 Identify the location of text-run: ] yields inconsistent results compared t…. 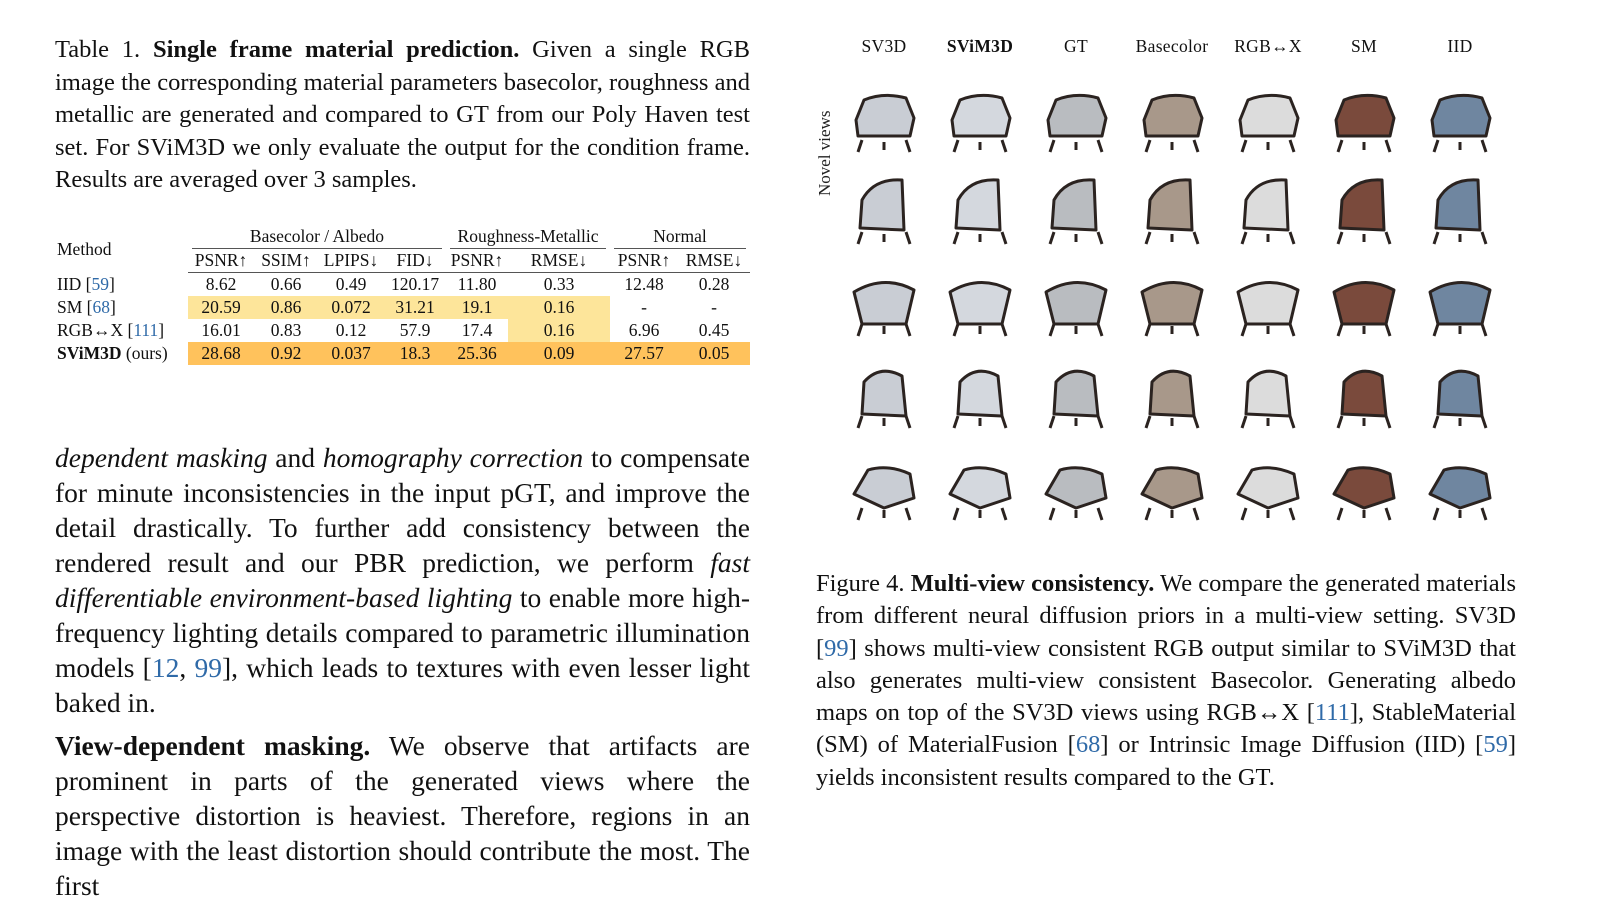
(1166, 761).